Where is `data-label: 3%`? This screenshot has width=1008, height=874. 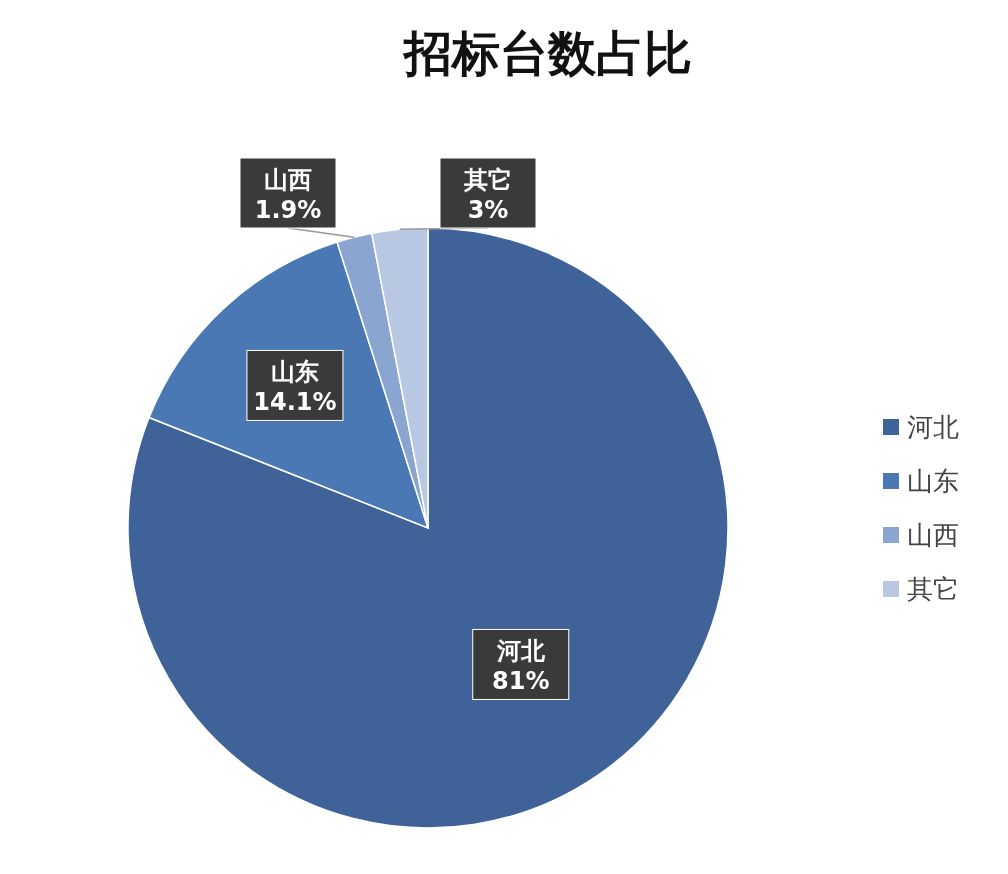
data-label: 3% is located at coordinates (488, 210).